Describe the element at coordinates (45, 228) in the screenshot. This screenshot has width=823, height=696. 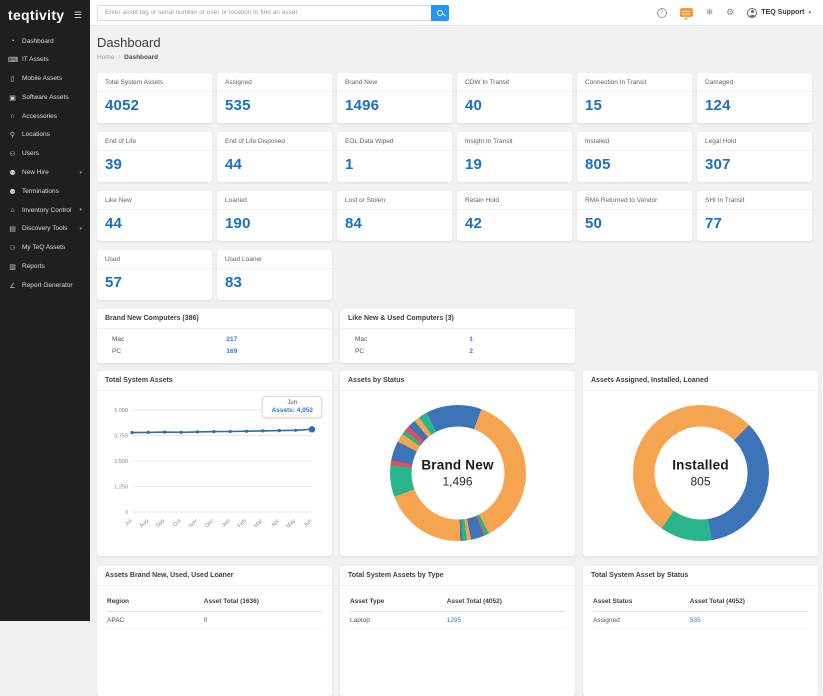
I see `sidebar-item-discovery-tools: ▤ Discovery Tools ▾` at that location.